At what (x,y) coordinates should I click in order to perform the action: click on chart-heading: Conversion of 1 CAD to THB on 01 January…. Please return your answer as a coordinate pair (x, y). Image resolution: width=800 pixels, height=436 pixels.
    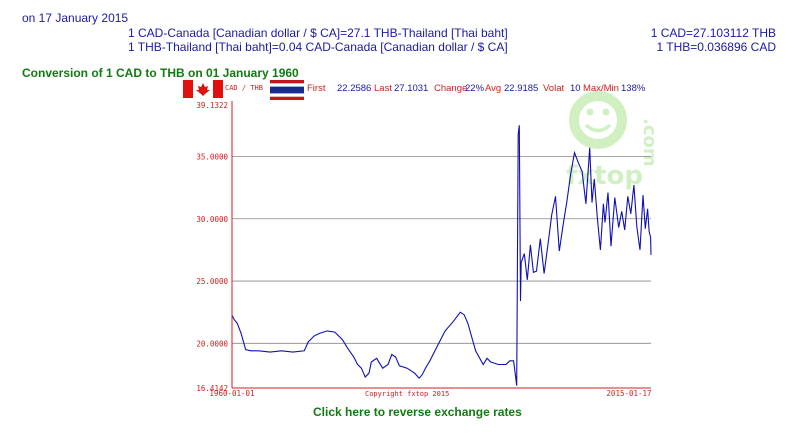
    Looking at the image, I should click on (160, 73).